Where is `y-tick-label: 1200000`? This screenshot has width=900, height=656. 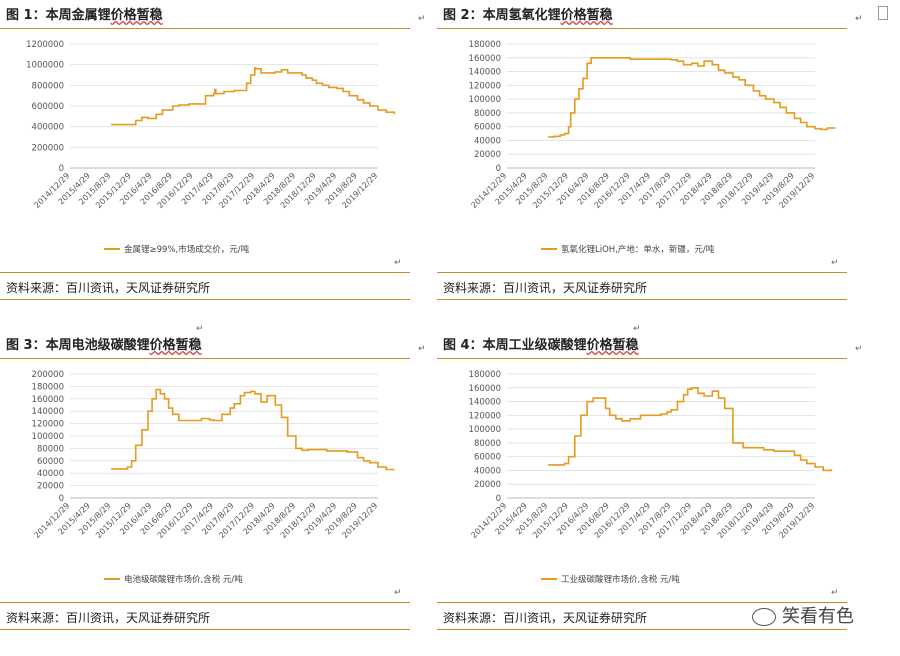 y-tick-label: 1200000 is located at coordinates (45, 45).